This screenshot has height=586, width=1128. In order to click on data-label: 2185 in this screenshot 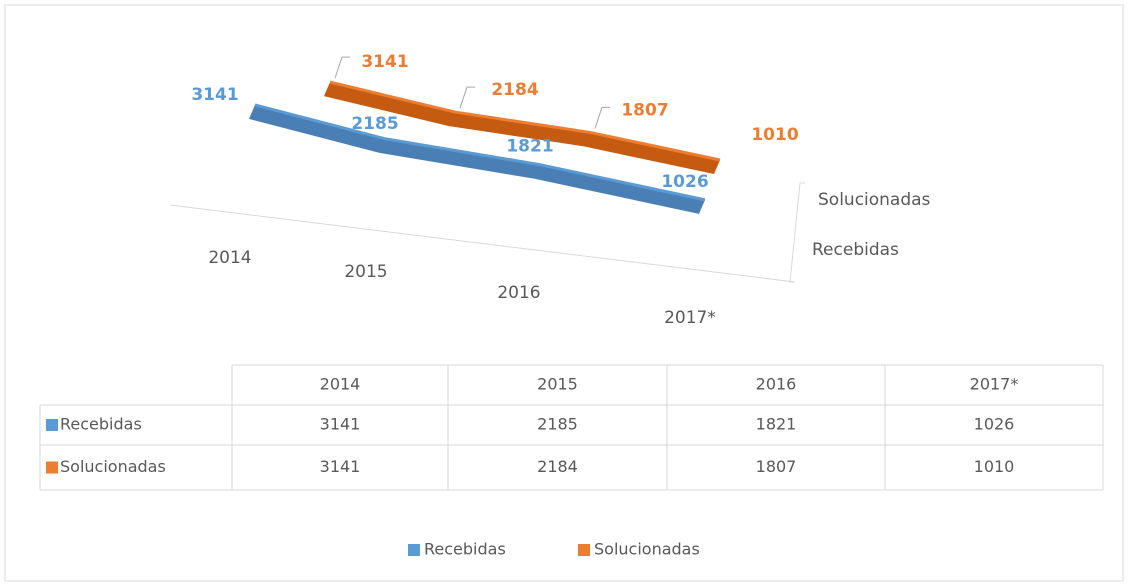, I will do `click(374, 124)`.